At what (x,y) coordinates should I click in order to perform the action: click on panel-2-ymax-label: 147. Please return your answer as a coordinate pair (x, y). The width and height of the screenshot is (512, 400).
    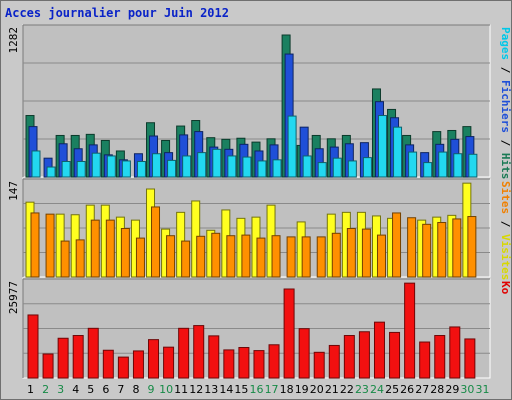
    Looking at the image, I should click on (13, 191).